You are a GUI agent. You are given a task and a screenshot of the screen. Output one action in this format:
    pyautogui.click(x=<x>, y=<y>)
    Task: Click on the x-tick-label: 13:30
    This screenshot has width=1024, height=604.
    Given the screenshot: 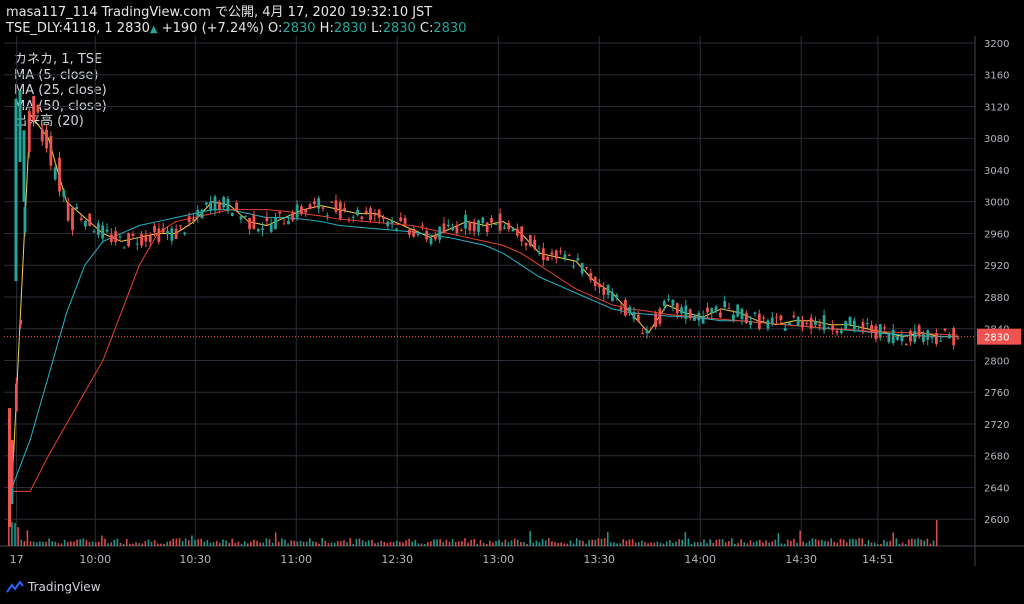 What is the action you would take?
    pyautogui.click(x=599, y=559)
    